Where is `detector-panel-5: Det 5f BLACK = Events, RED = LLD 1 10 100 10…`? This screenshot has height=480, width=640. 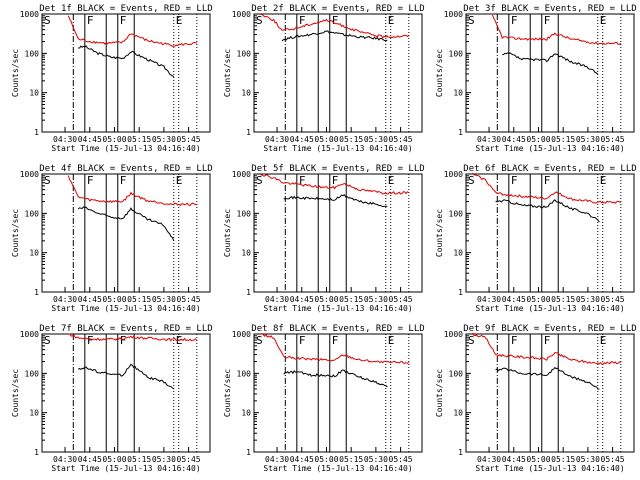 detector-panel-5: Det 5f BLACK = Events, RED = LLD 1 10 100 10… is located at coordinates (324, 238).